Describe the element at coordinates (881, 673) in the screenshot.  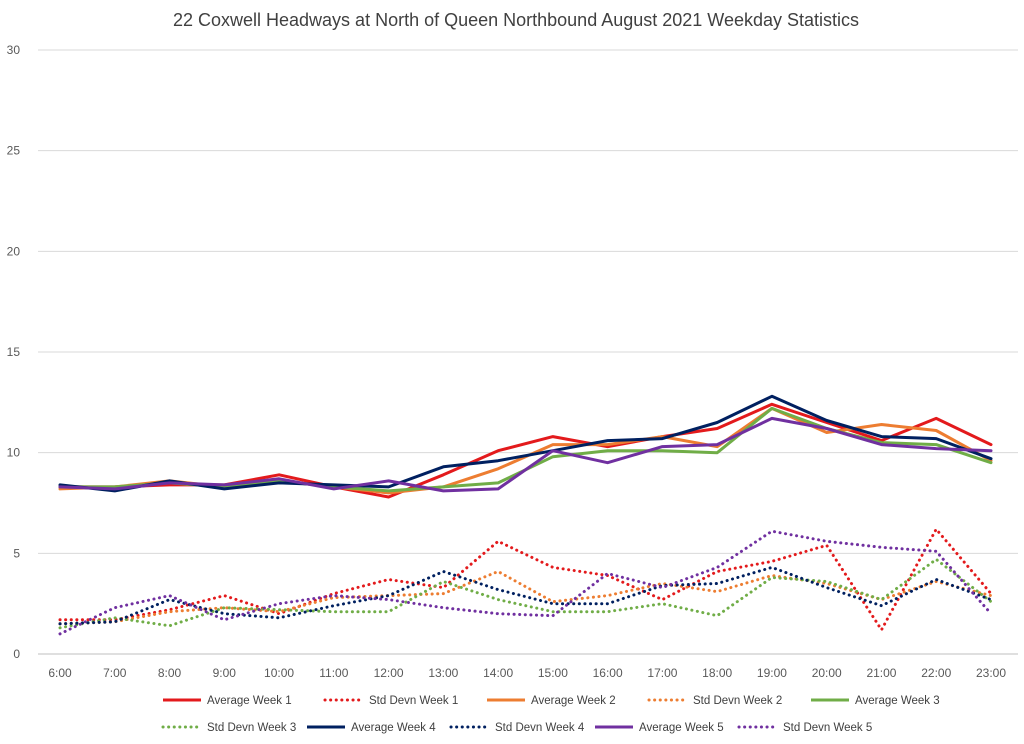
I see `x-tick-label: 21:00` at that location.